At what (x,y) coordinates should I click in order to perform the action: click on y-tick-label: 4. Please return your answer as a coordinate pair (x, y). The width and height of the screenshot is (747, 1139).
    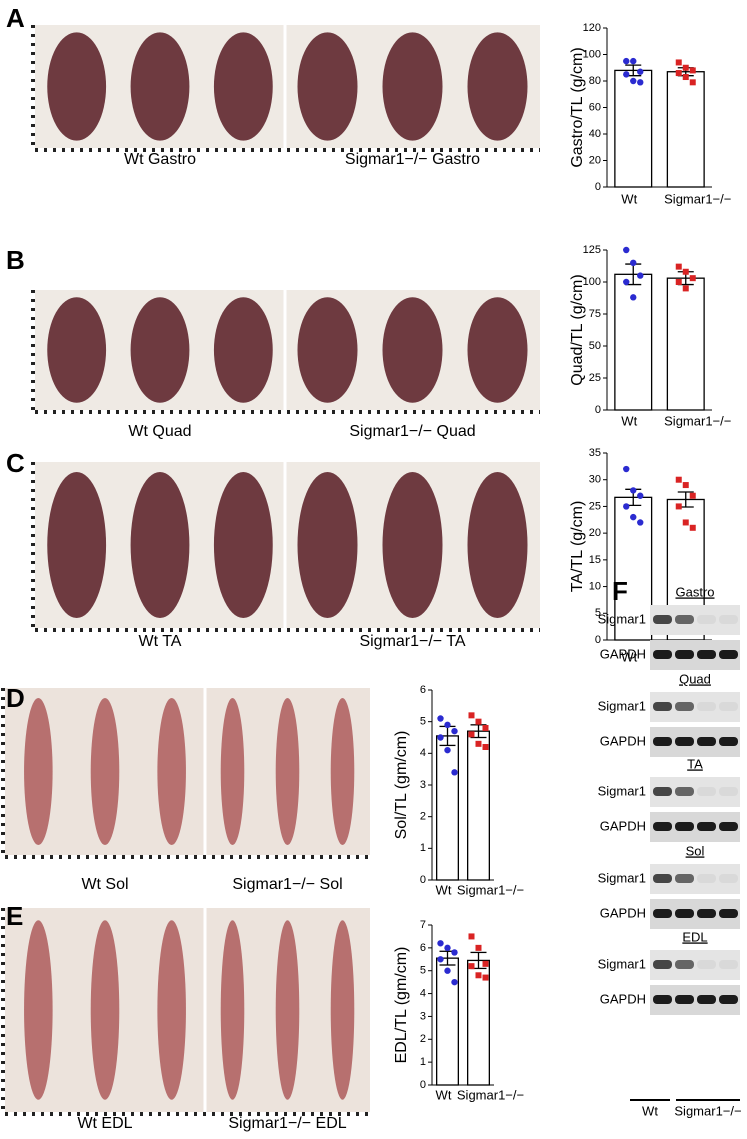
    Looking at the image, I should click on (423, 753).